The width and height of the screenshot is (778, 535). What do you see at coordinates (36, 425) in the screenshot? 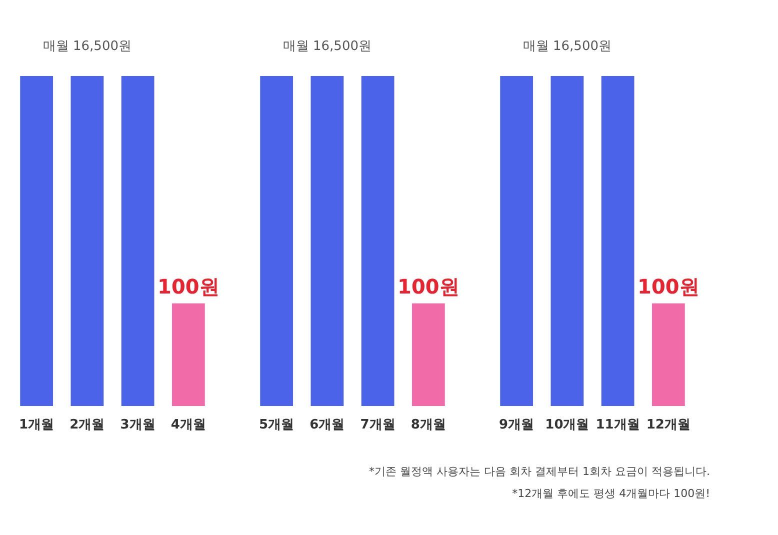
I see `x-tick-label: 1개월` at bounding box center [36, 425].